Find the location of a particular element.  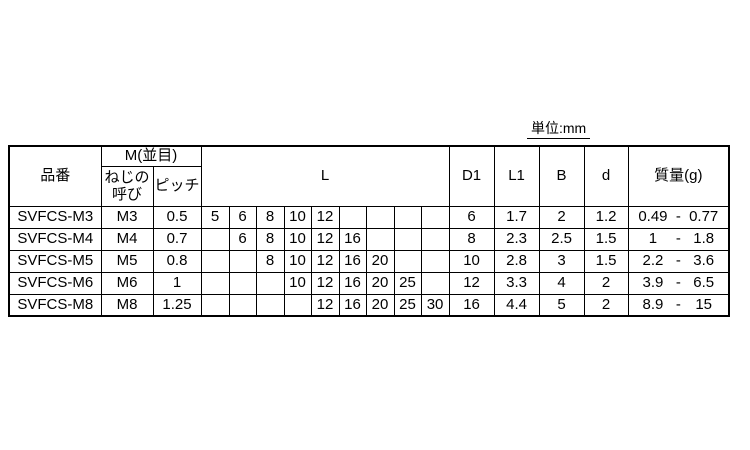

cell-l1: 2.3 is located at coordinates (516, 239).